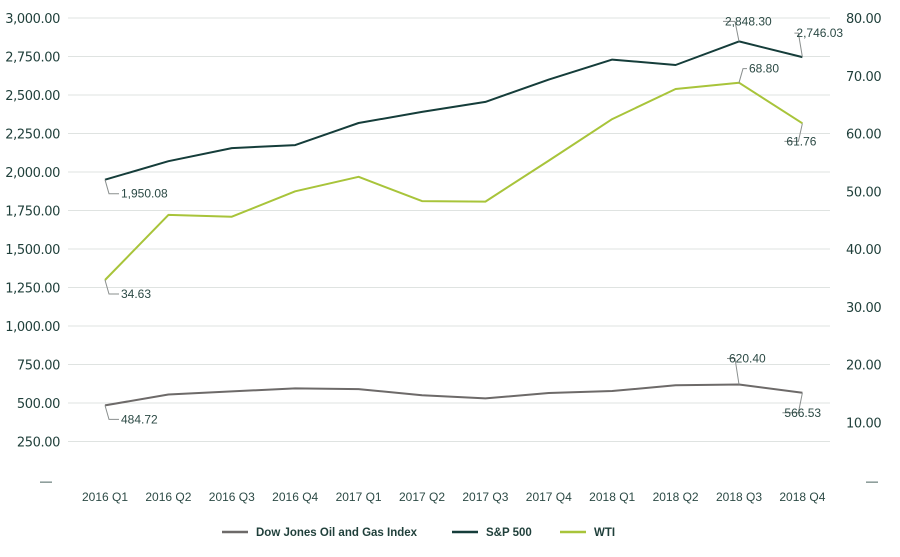 The image size is (900, 557). I want to click on data-label: 34.63, so click(136, 294).